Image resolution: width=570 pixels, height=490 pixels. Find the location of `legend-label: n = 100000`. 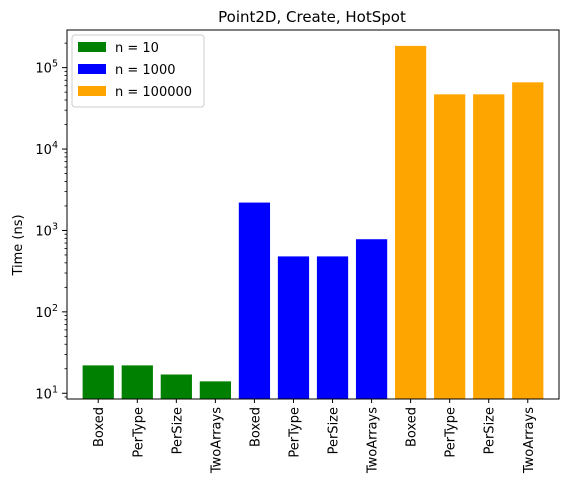

legend-label: n = 100000 is located at coordinates (153, 92).